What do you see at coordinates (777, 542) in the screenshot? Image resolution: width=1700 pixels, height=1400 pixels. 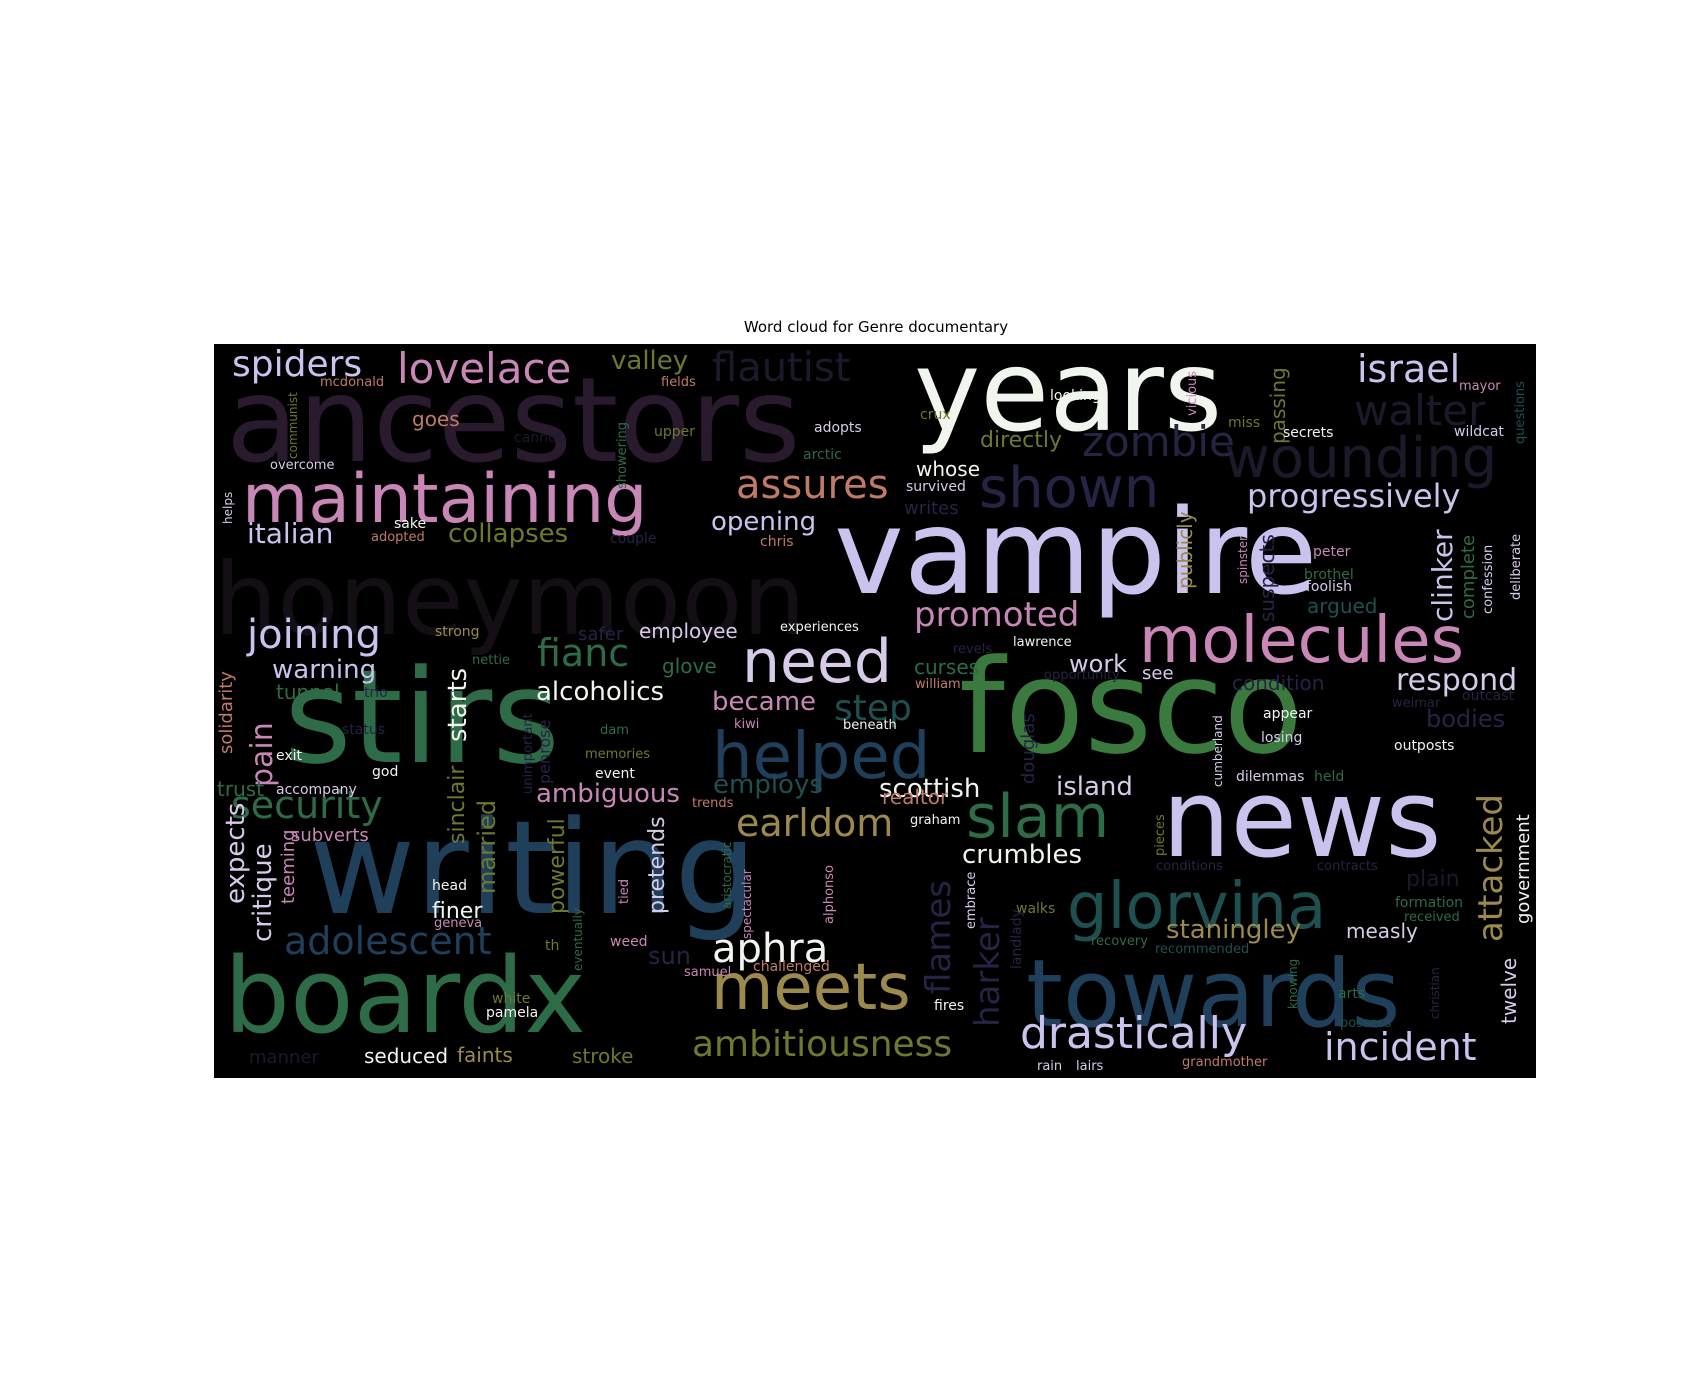 I see `word-chris: chris` at bounding box center [777, 542].